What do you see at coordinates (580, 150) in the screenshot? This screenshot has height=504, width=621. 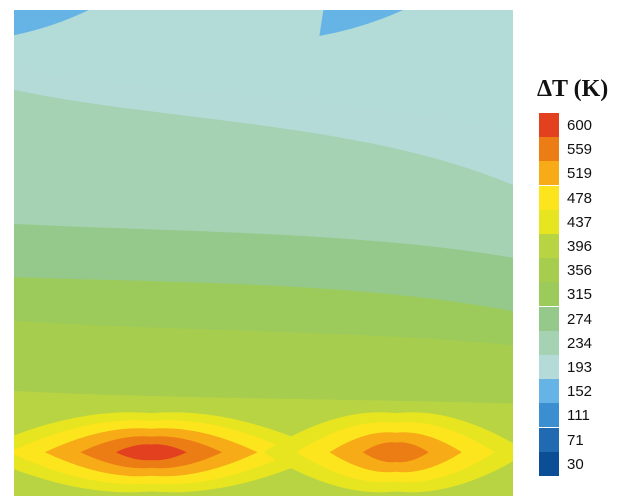 I see `colorbar-label-559: 559` at bounding box center [580, 150].